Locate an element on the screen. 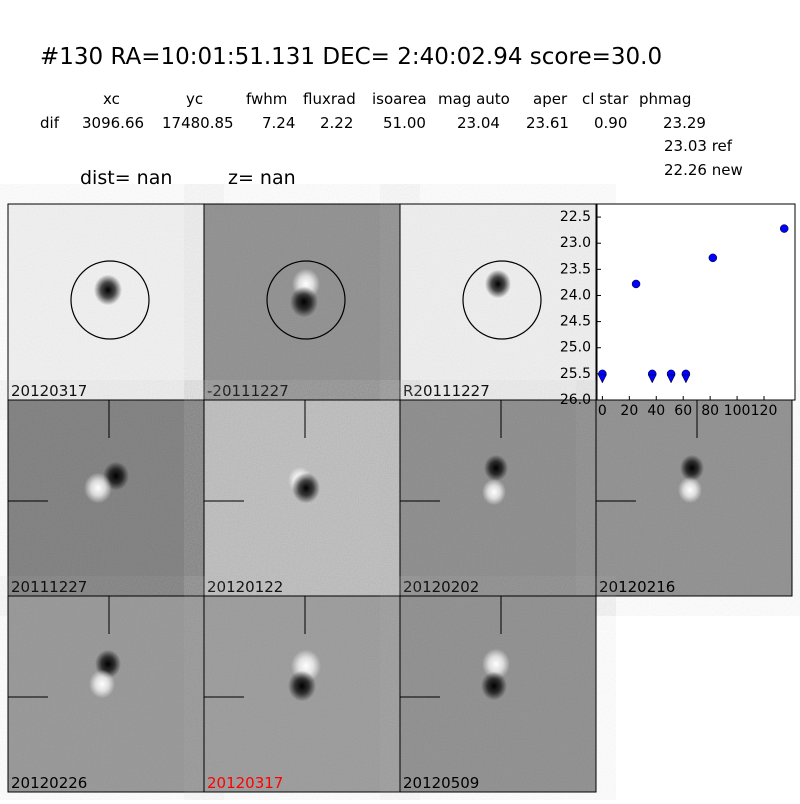 The height and width of the screenshot is (804, 800). stamp-noise is located at coordinates (498, 302).